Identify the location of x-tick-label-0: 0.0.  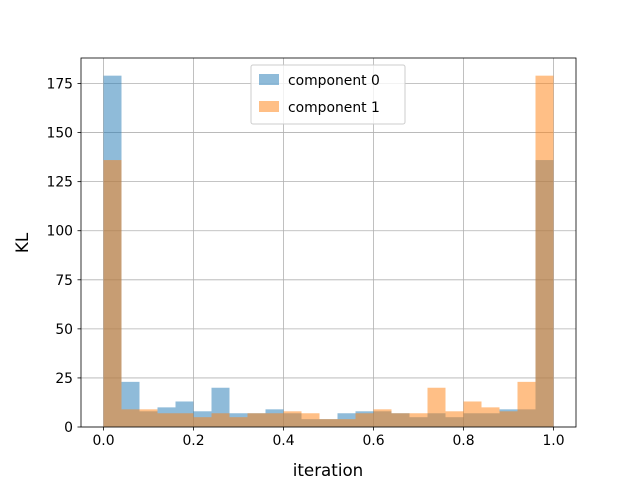
(103, 441).